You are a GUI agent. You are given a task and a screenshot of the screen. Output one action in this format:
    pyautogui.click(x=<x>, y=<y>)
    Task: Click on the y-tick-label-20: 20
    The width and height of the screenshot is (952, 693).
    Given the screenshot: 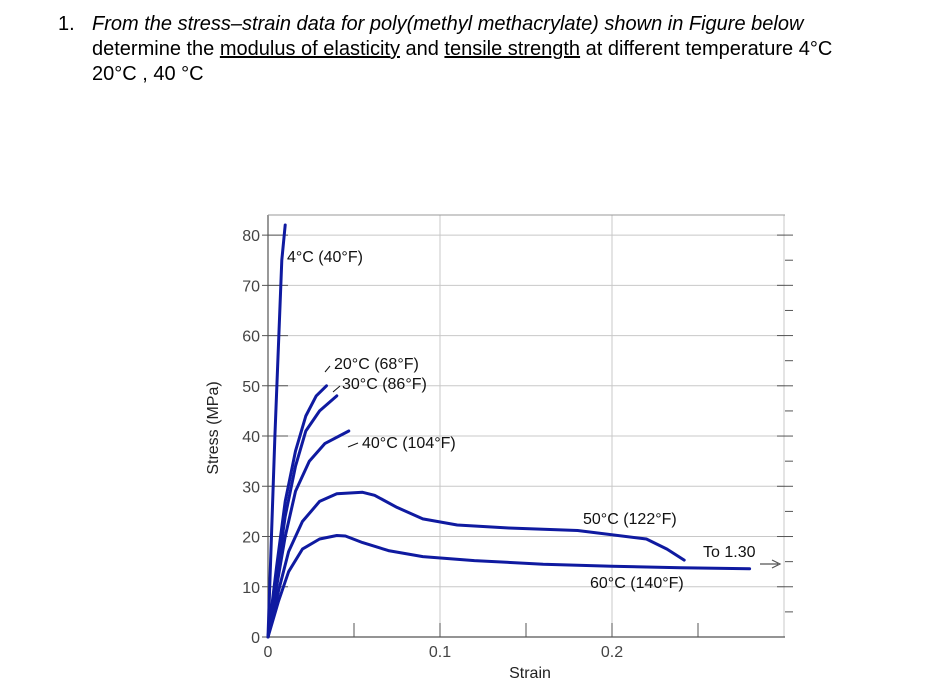 What is the action you would take?
    pyautogui.click(x=251, y=538)
    